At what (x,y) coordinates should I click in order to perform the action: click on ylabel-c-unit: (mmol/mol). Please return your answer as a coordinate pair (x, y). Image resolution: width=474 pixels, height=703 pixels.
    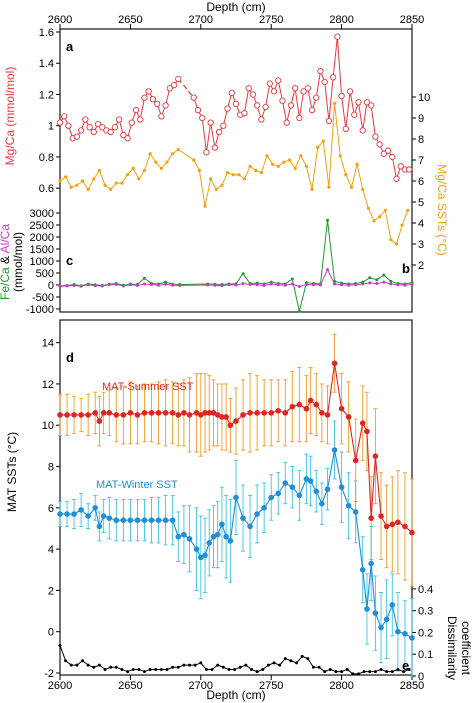
    Looking at the image, I should click on (18, 262).